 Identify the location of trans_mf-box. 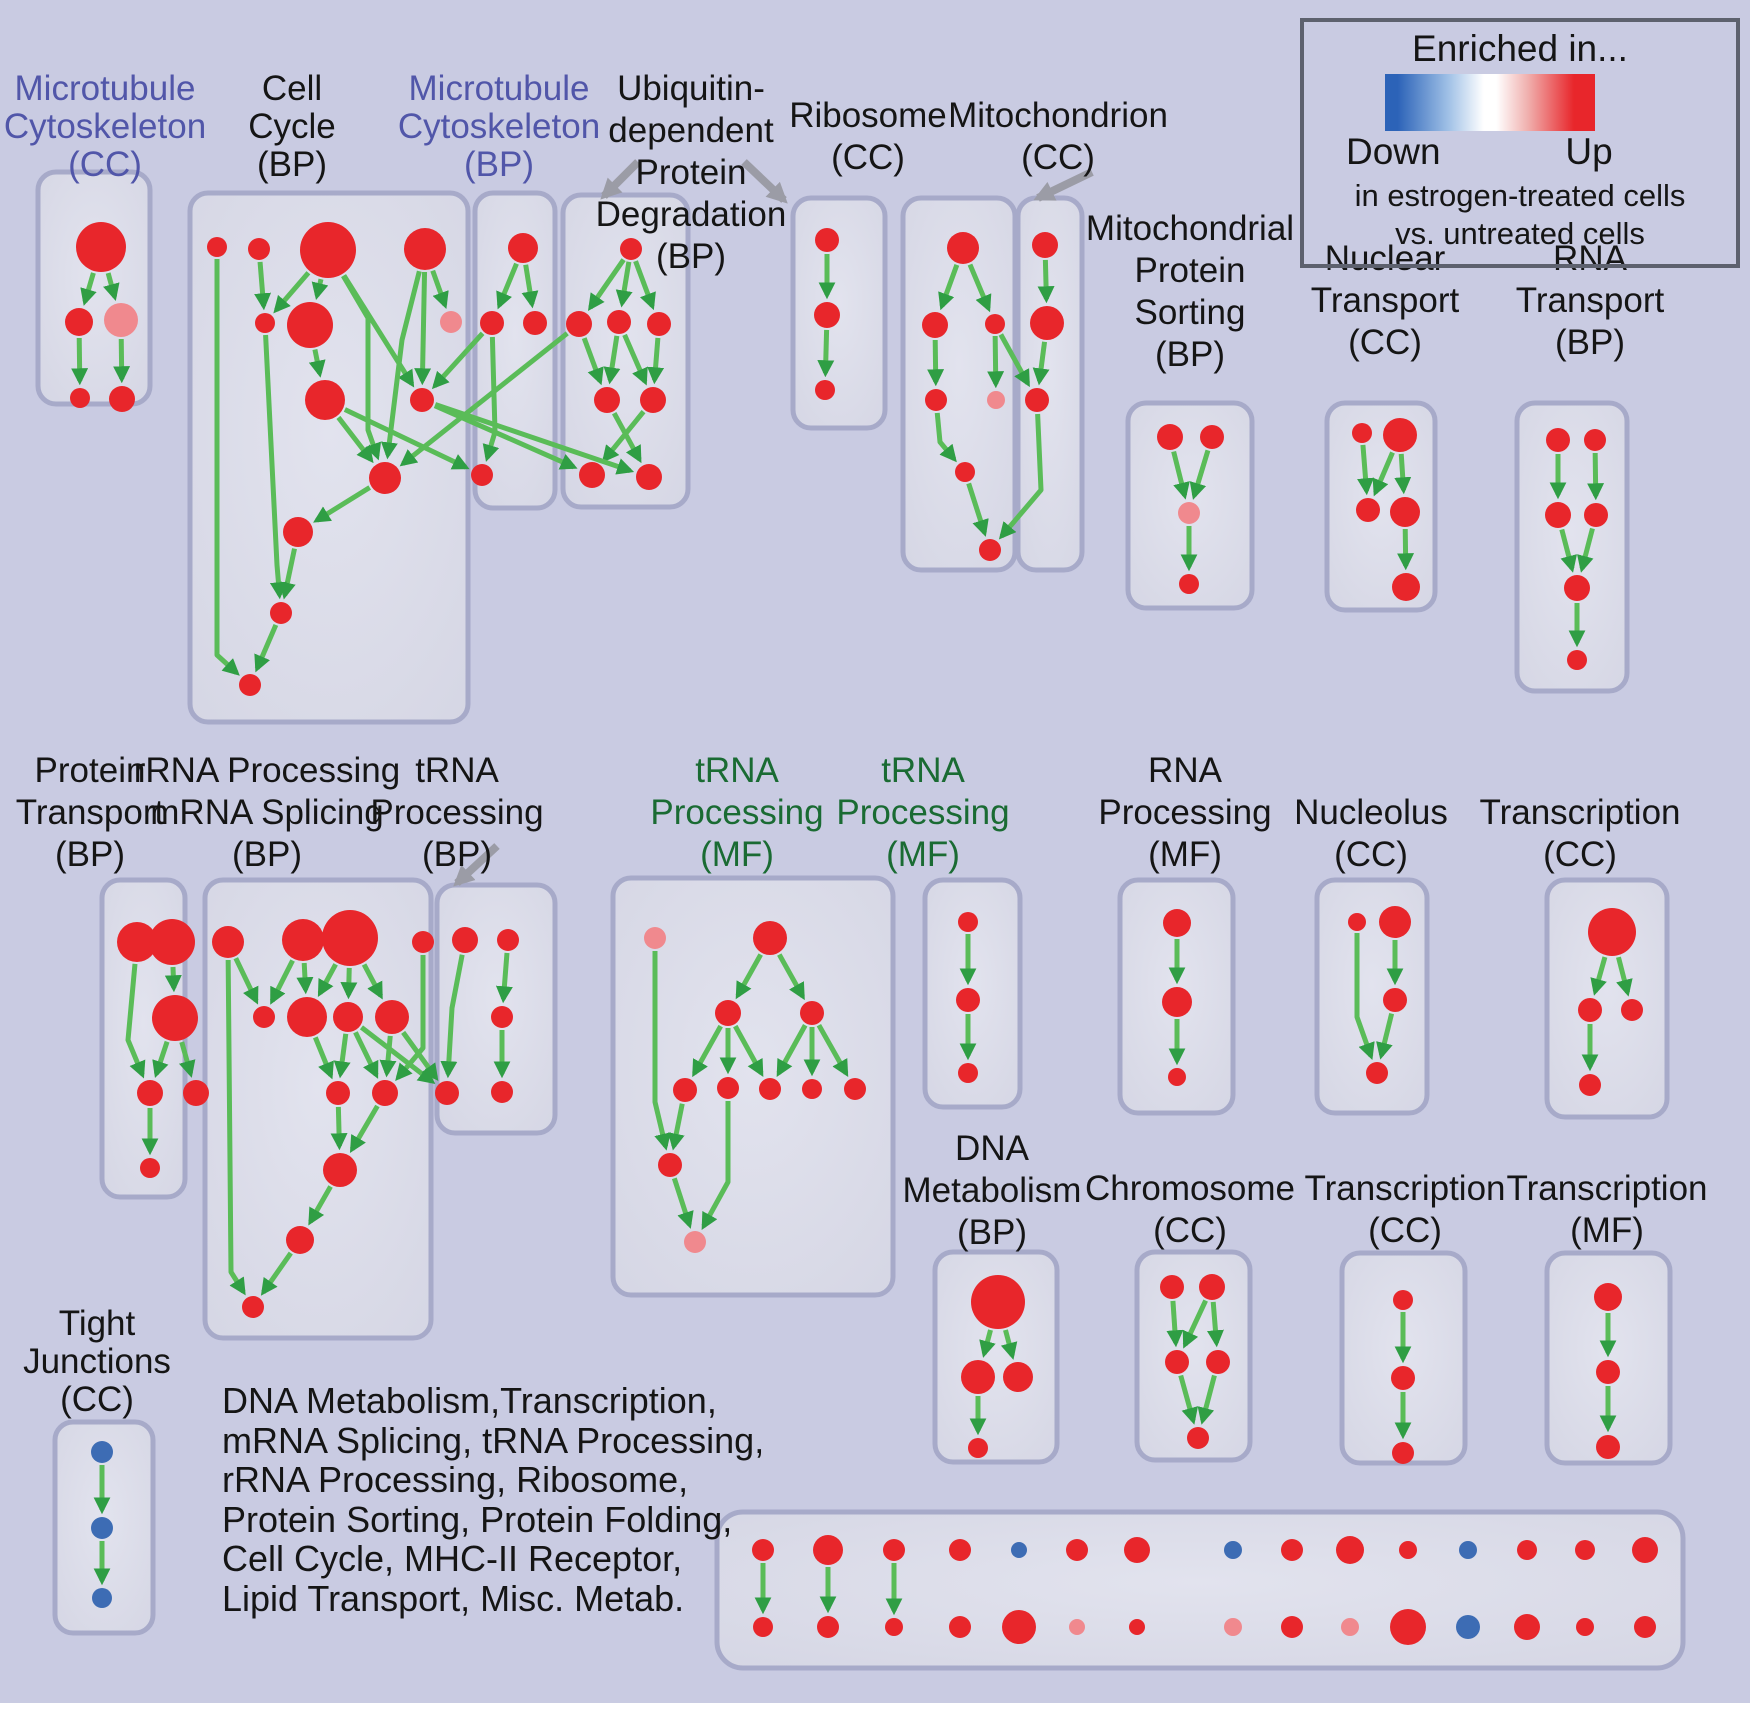
(1608, 1358).